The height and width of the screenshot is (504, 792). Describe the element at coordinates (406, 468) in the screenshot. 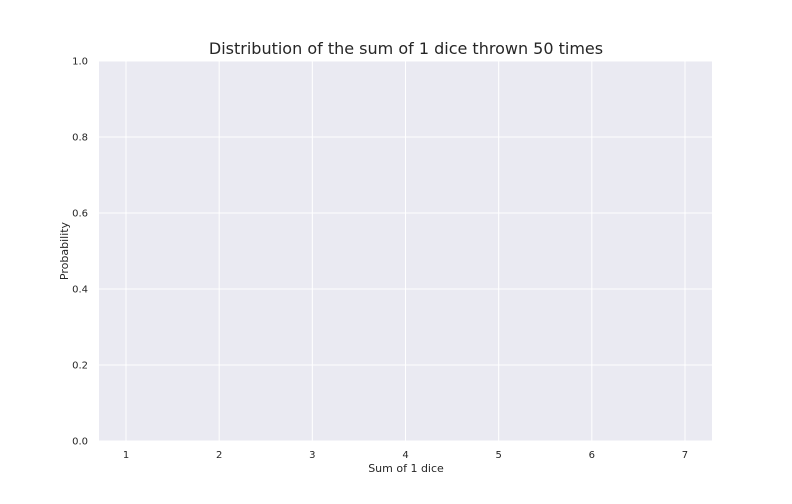

I see `x-axis-label: Sum of 1 dice` at that location.